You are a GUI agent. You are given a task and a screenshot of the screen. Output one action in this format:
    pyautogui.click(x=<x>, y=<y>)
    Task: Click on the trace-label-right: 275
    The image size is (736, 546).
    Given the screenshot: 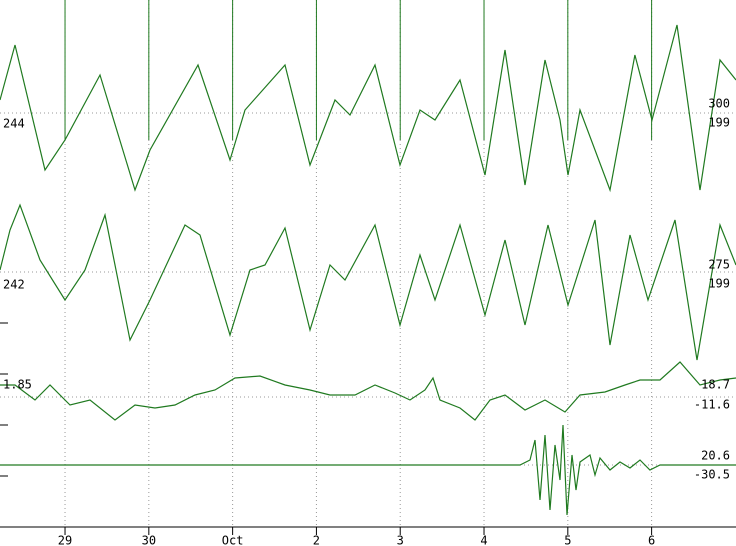 What is the action you would take?
    pyautogui.click(x=719, y=265)
    